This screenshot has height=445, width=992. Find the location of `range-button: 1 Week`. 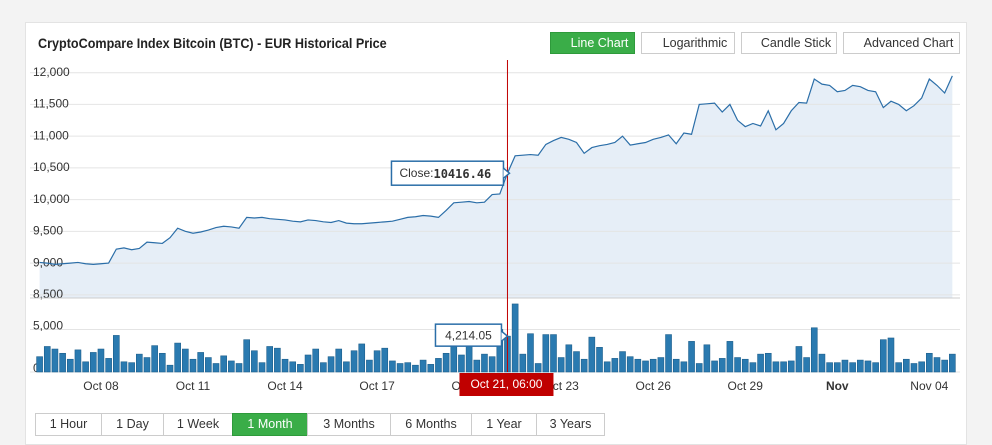

range-button: 1 Week is located at coordinates (198, 424).